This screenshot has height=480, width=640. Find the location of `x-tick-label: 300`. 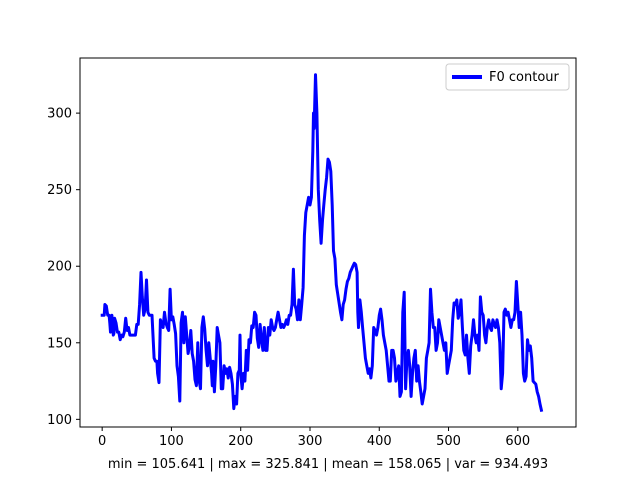

x-tick-label: 300 is located at coordinates (310, 441).